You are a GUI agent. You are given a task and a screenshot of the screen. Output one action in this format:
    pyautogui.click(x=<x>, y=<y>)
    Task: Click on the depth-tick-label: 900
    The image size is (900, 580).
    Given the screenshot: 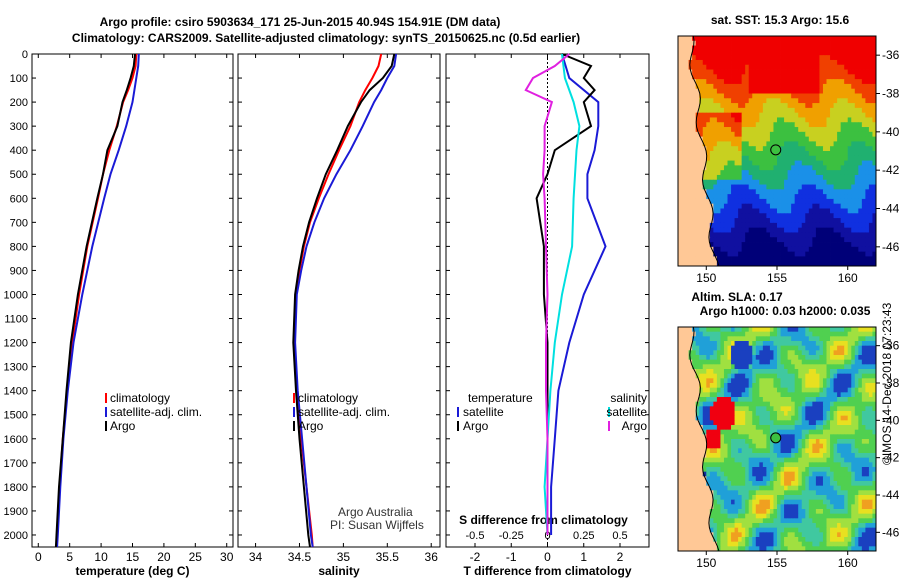 What is the action you would take?
    pyautogui.click(x=19, y=271)
    